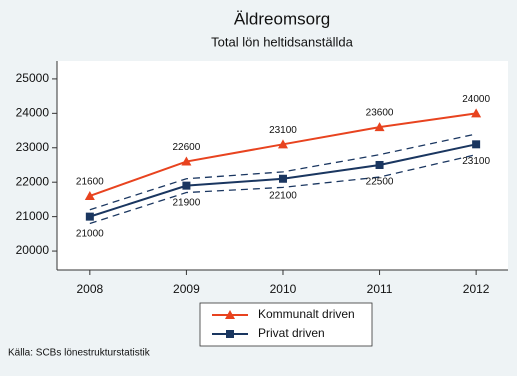  What do you see at coordinates (283, 195) in the screenshot?
I see `data-label: 22100` at bounding box center [283, 195].